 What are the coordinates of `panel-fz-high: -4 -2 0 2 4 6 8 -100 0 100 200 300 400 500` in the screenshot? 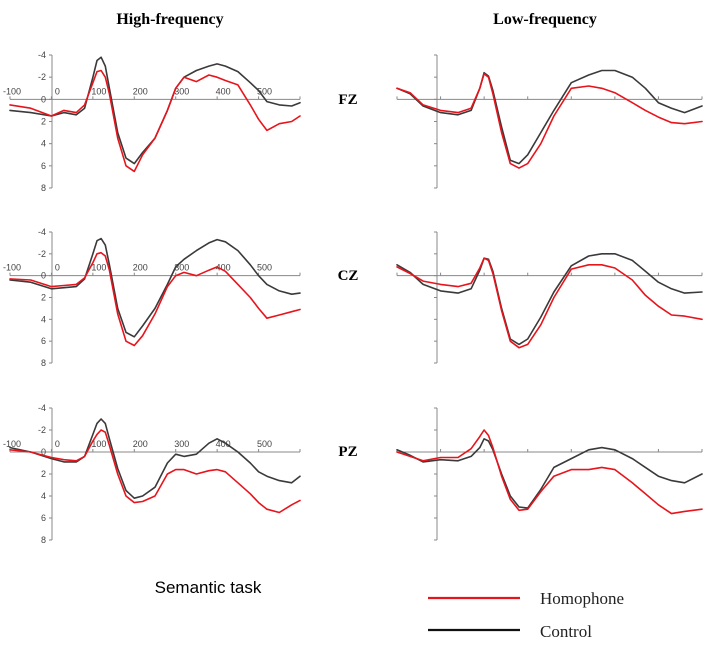 It's located at (152, 121).